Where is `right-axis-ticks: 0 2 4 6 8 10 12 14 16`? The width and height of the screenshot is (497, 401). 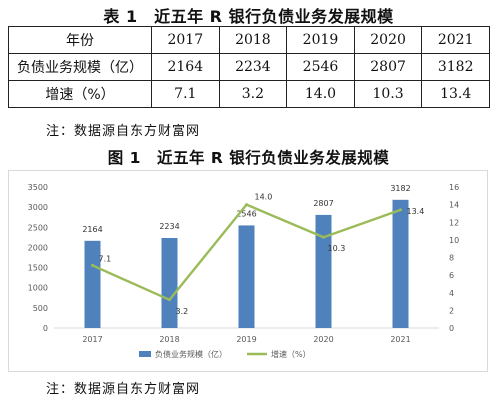
right-axis-ticks: 0 2 4 6 8 10 12 14 16 is located at coordinates (454, 258).